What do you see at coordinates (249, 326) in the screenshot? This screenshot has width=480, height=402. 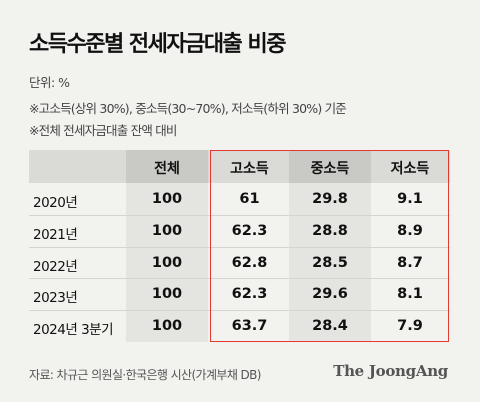 I see `cell-high-income: 63.7` at bounding box center [249, 326].